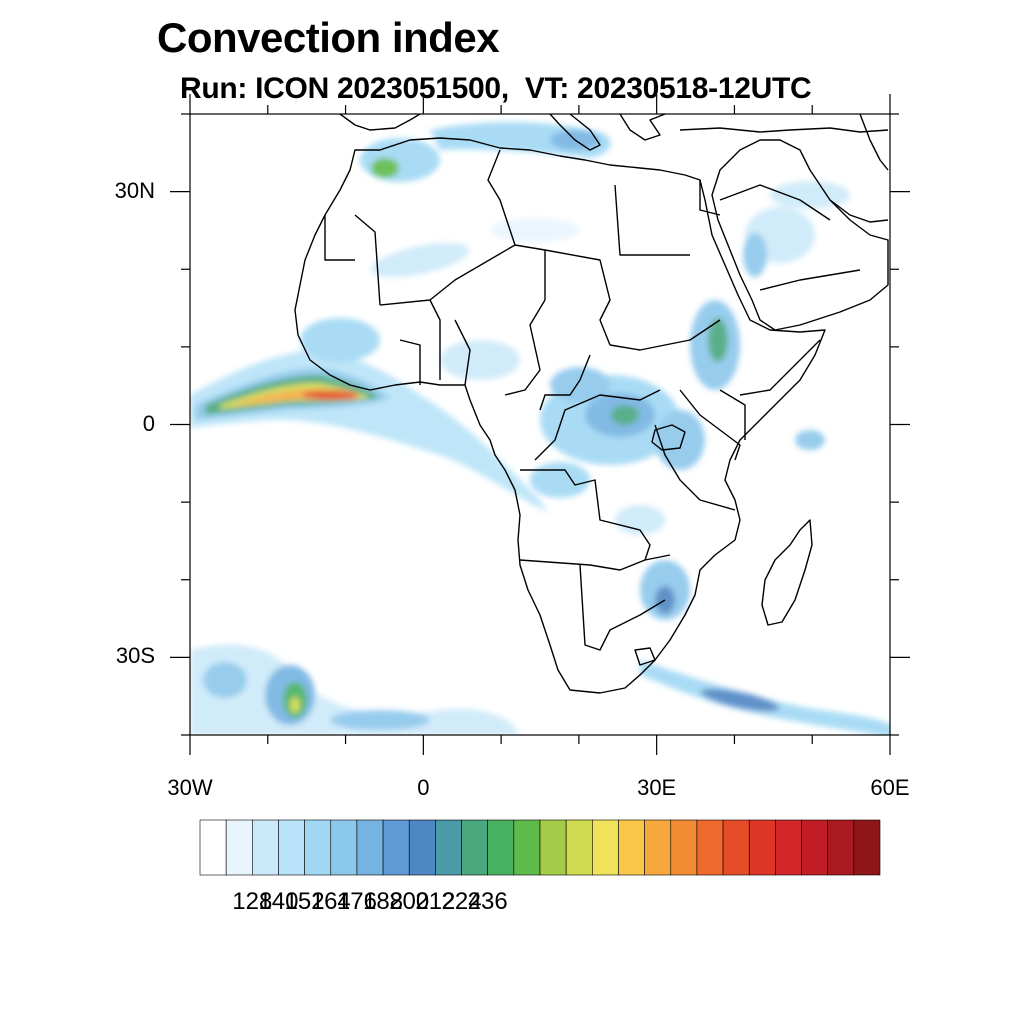  Describe the element at coordinates (575, 132) in the screenshot. I see `italy-coastline` at that location.